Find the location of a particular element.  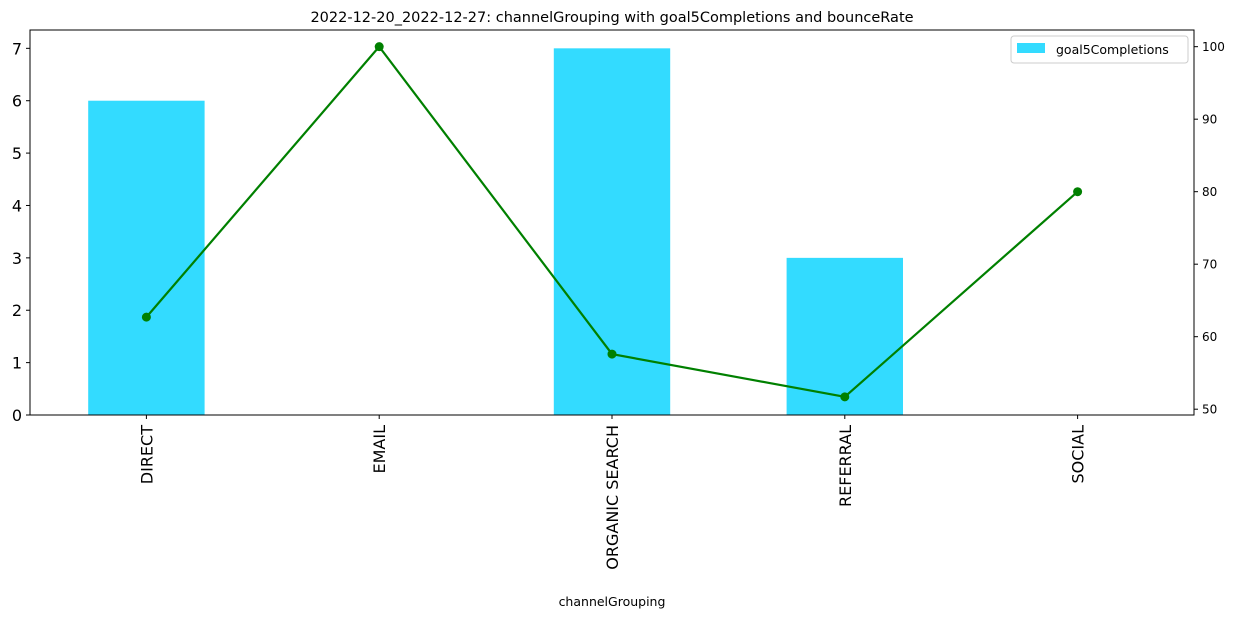

left-tick-label: 0 is located at coordinates (17, 415).